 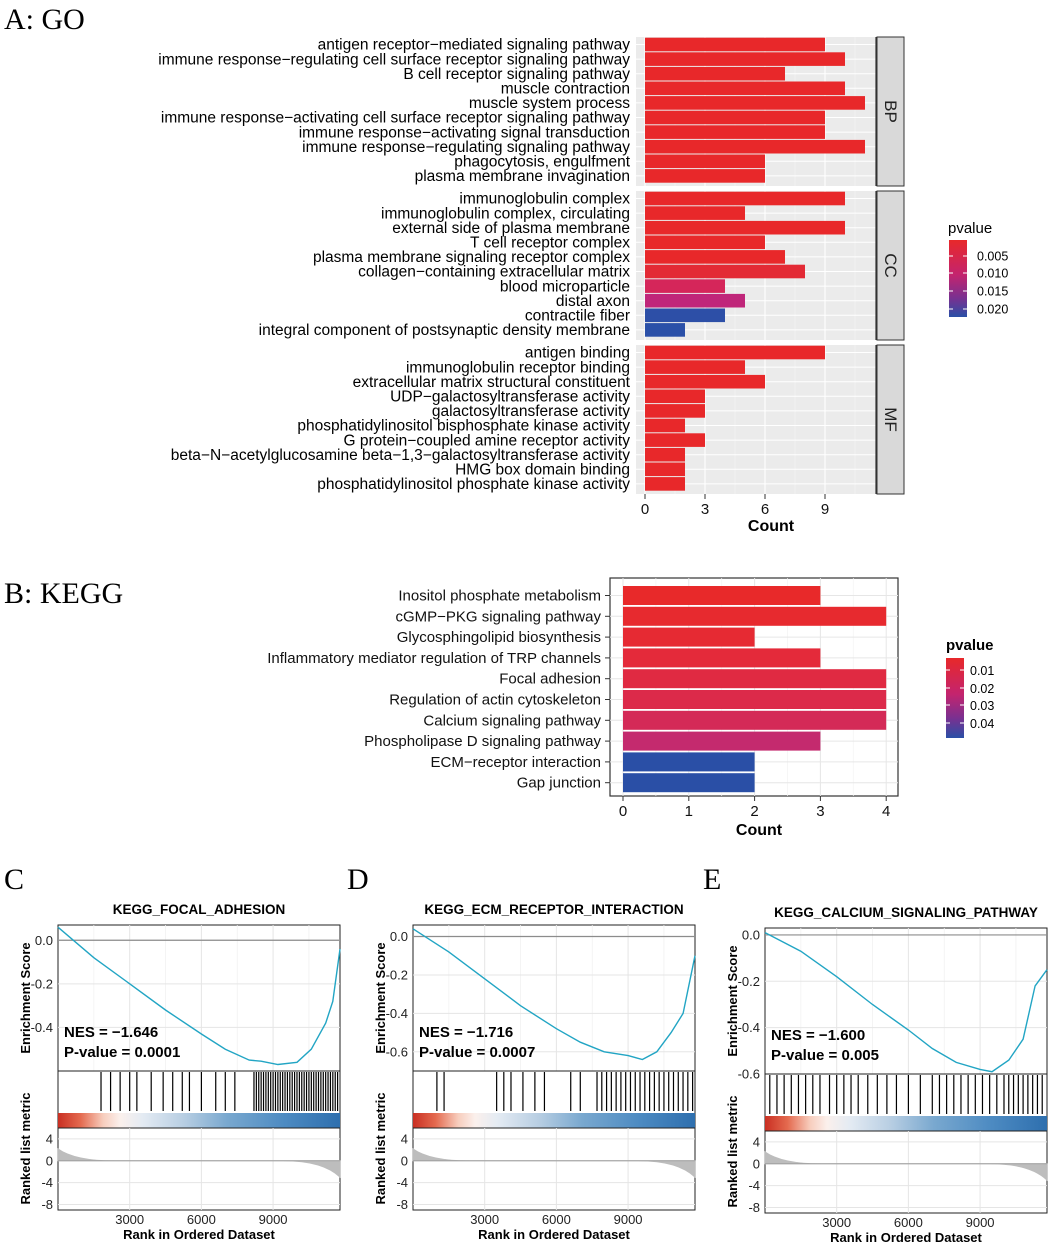 What do you see at coordinates (825, 1055) in the screenshot?
I see `gsea-pvalue-label: P-value = 0.005` at bounding box center [825, 1055].